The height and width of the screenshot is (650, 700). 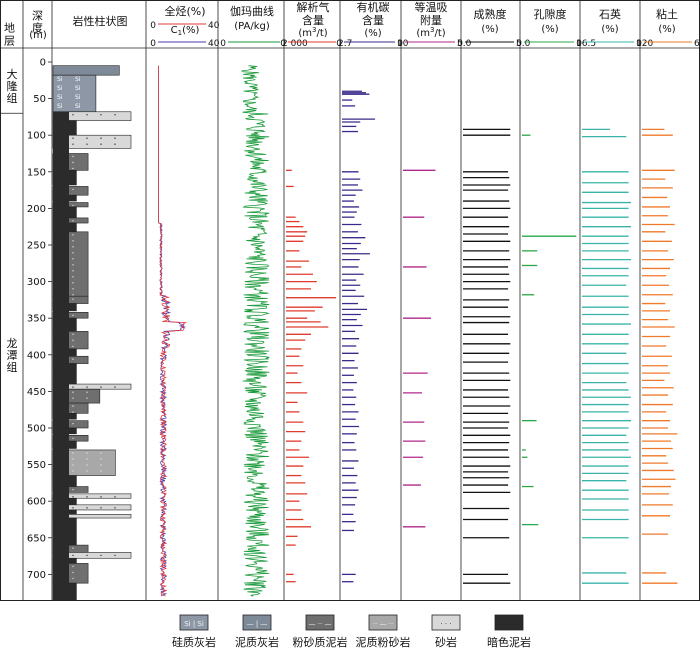 What do you see at coordinates (9, 35) in the screenshot?
I see `header-stratum: 地层` at bounding box center [9, 35].